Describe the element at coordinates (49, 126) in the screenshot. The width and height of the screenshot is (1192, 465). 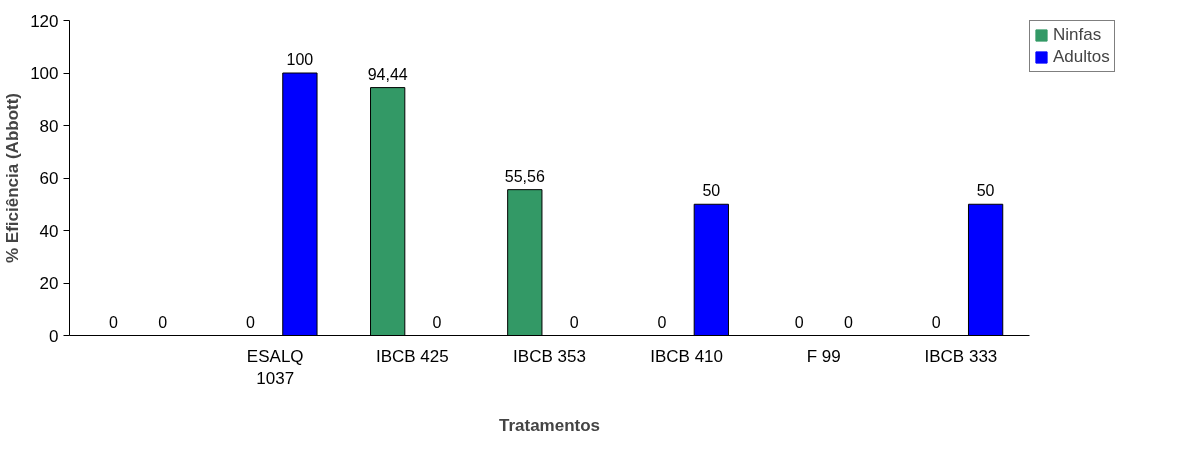
I see `y-tick-label: 80` at that location.